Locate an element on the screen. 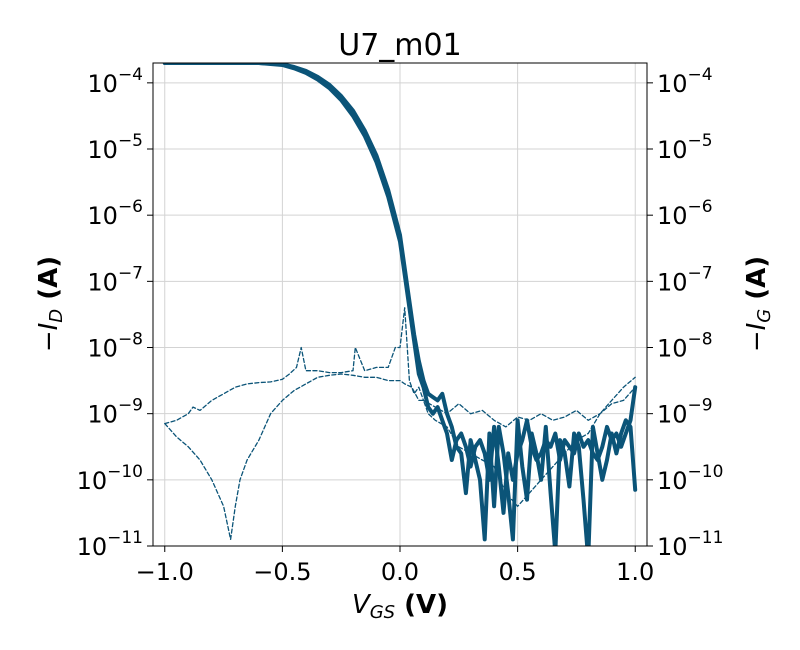 This screenshot has height=650, width=800. y-axis-right-title: −IG (A) is located at coordinates (758, 304).